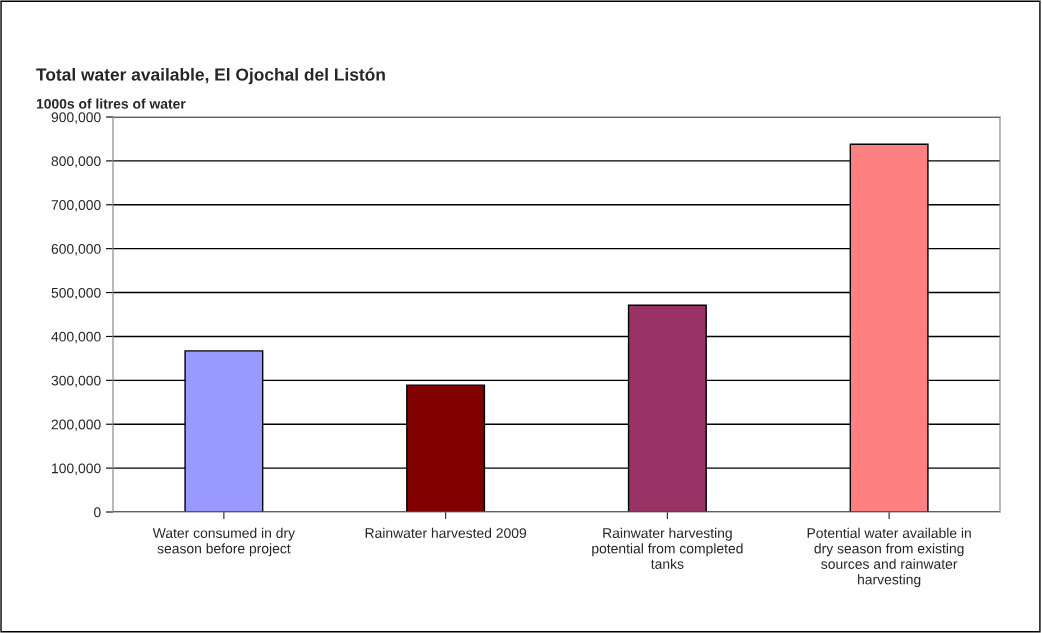 This screenshot has height=633, width=1042. I want to click on y-tick-label: 500,000, so click(76, 293).